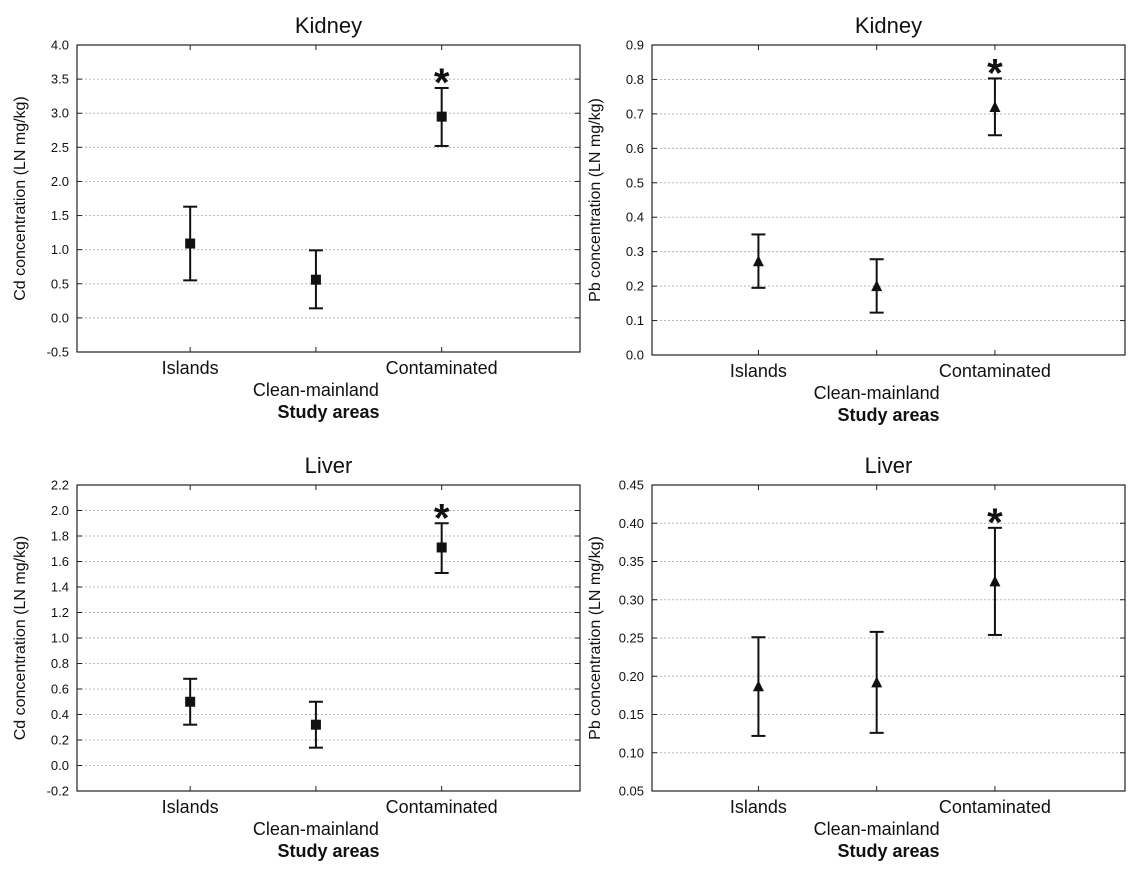 The height and width of the screenshot is (880, 1135). Describe the element at coordinates (631, 599) in the screenshot. I see `y-tick-label: 0.30` at that location.